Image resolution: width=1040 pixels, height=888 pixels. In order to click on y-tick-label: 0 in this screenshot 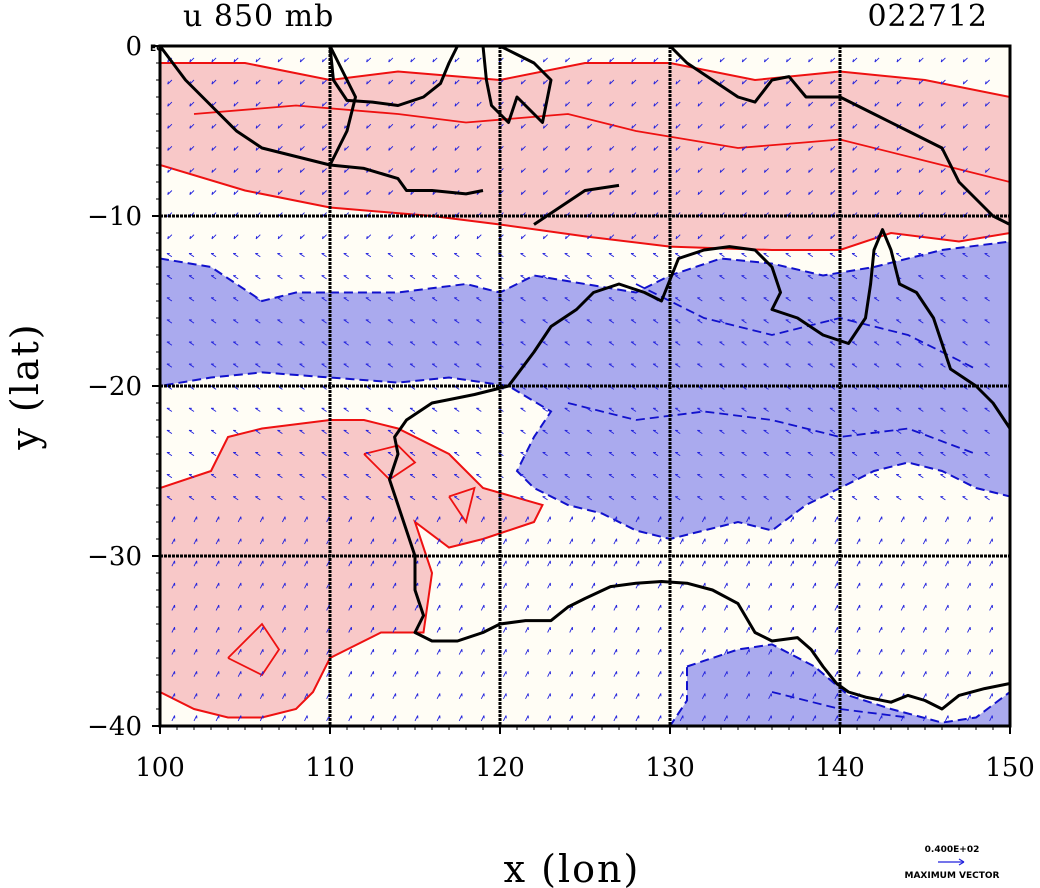, I will do `click(133, 47)`.